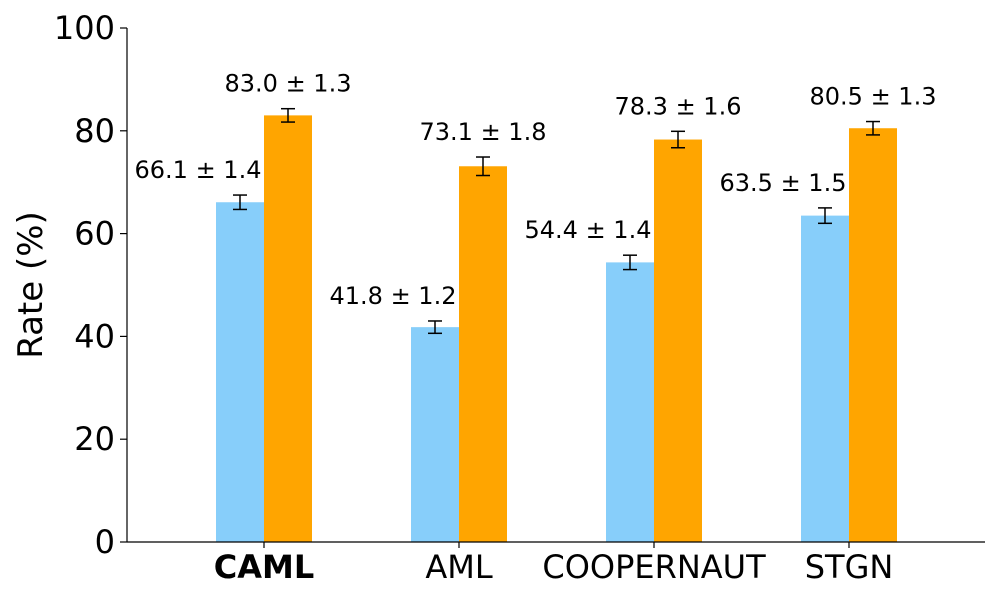 The image size is (1000, 600). I want to click on x-ticks-layer: CAML AML COOPERNAUT STGN, so click(554, 564).